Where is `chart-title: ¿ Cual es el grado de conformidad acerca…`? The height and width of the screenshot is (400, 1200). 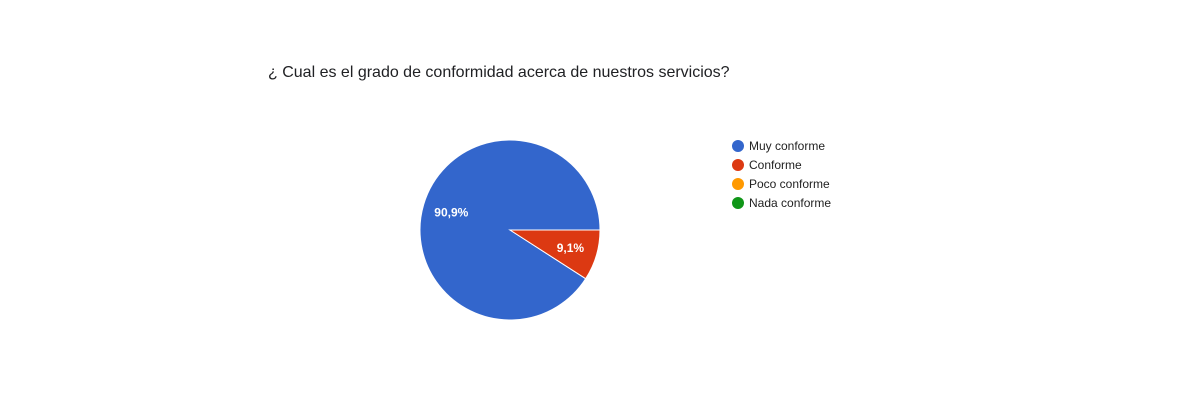
chart-title: ¿ Cual es el grado de conformidad acerca… is located at coordinates (499, 72).